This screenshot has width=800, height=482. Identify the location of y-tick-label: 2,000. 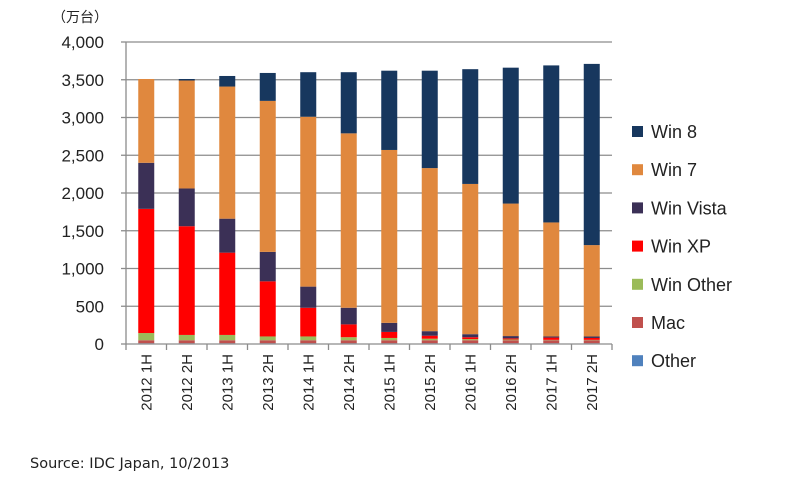
(82, 193).